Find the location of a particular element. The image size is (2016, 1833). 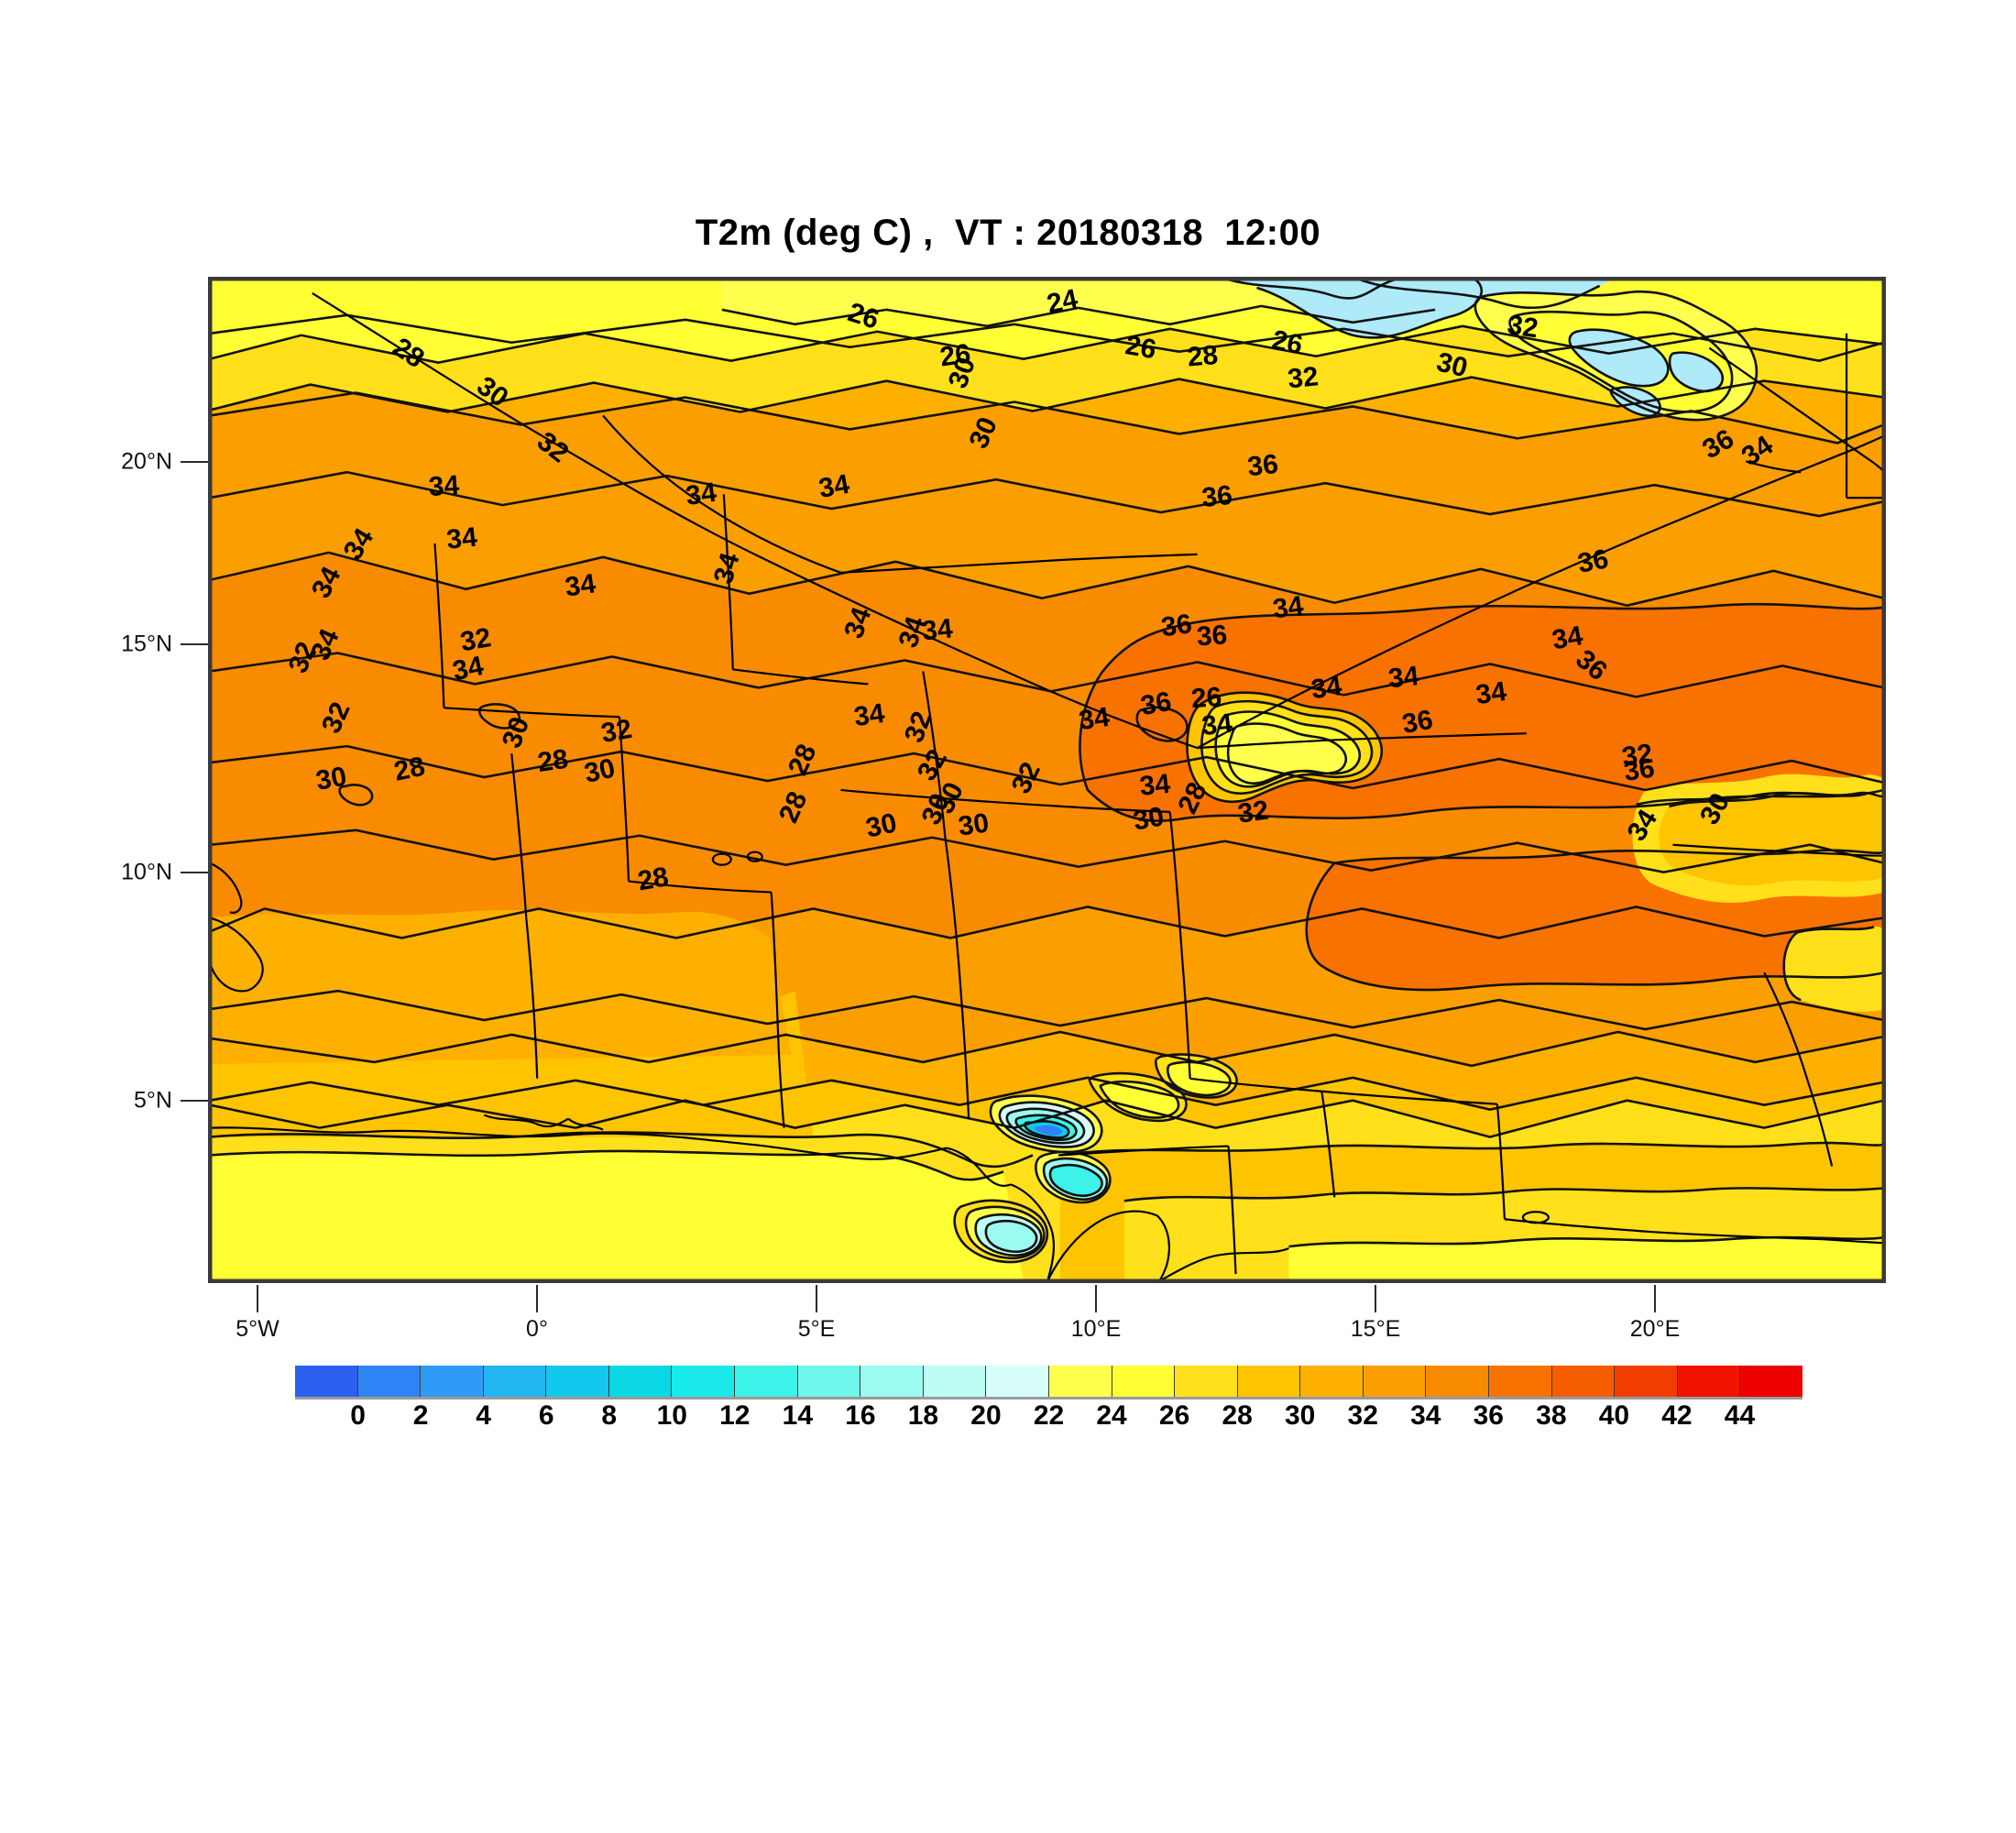

colorbar-tick-16: 16 is located at coordinates (860, 1415).